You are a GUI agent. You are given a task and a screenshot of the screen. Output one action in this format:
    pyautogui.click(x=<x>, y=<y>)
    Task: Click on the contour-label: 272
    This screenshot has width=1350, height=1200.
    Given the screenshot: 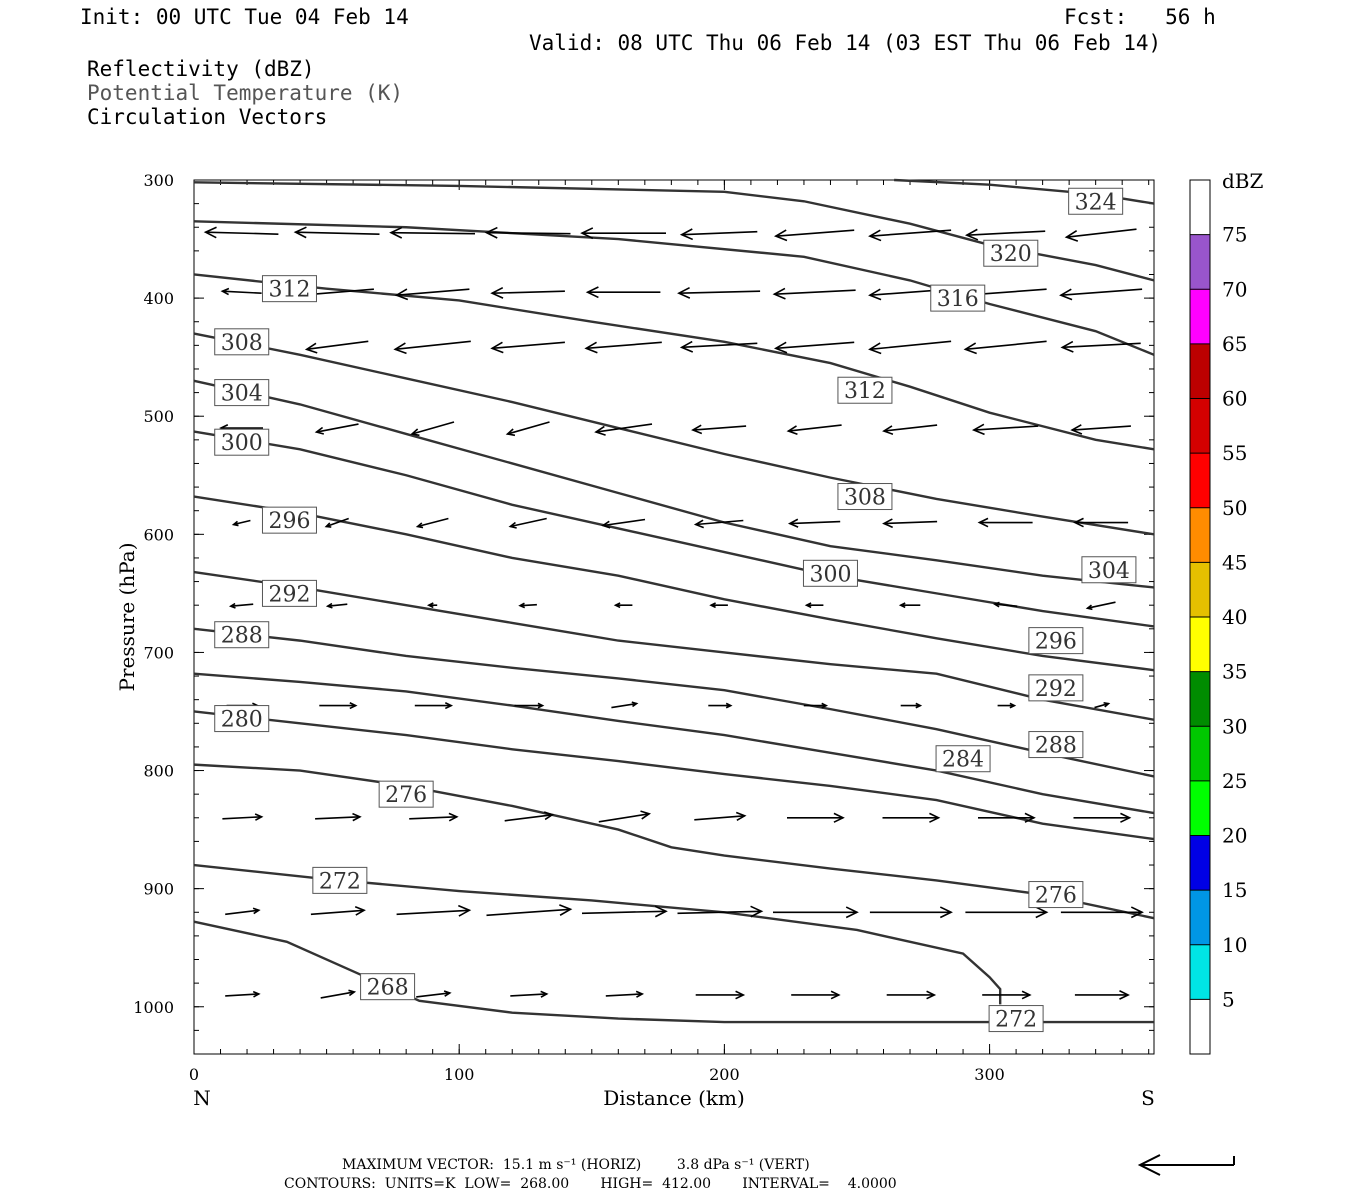 What is the action you would take?
    pyautogui.click(x=340, y=880)
    